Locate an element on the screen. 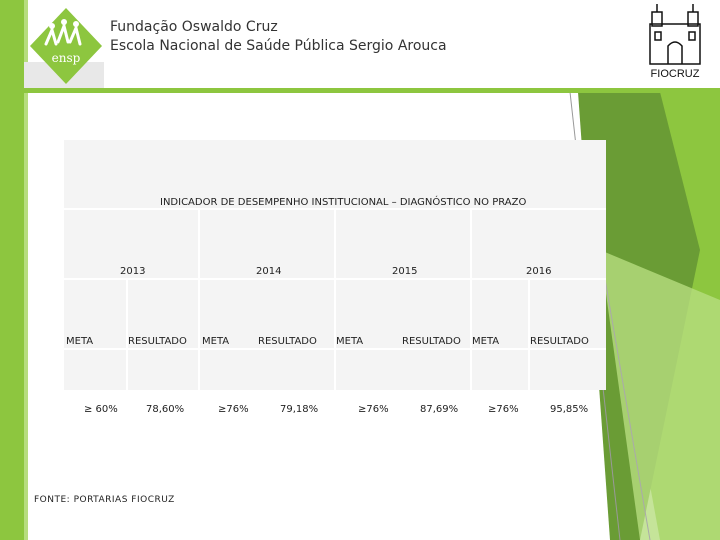  value-resultado-2015: 87,69% is located at coordinates (439, 409).